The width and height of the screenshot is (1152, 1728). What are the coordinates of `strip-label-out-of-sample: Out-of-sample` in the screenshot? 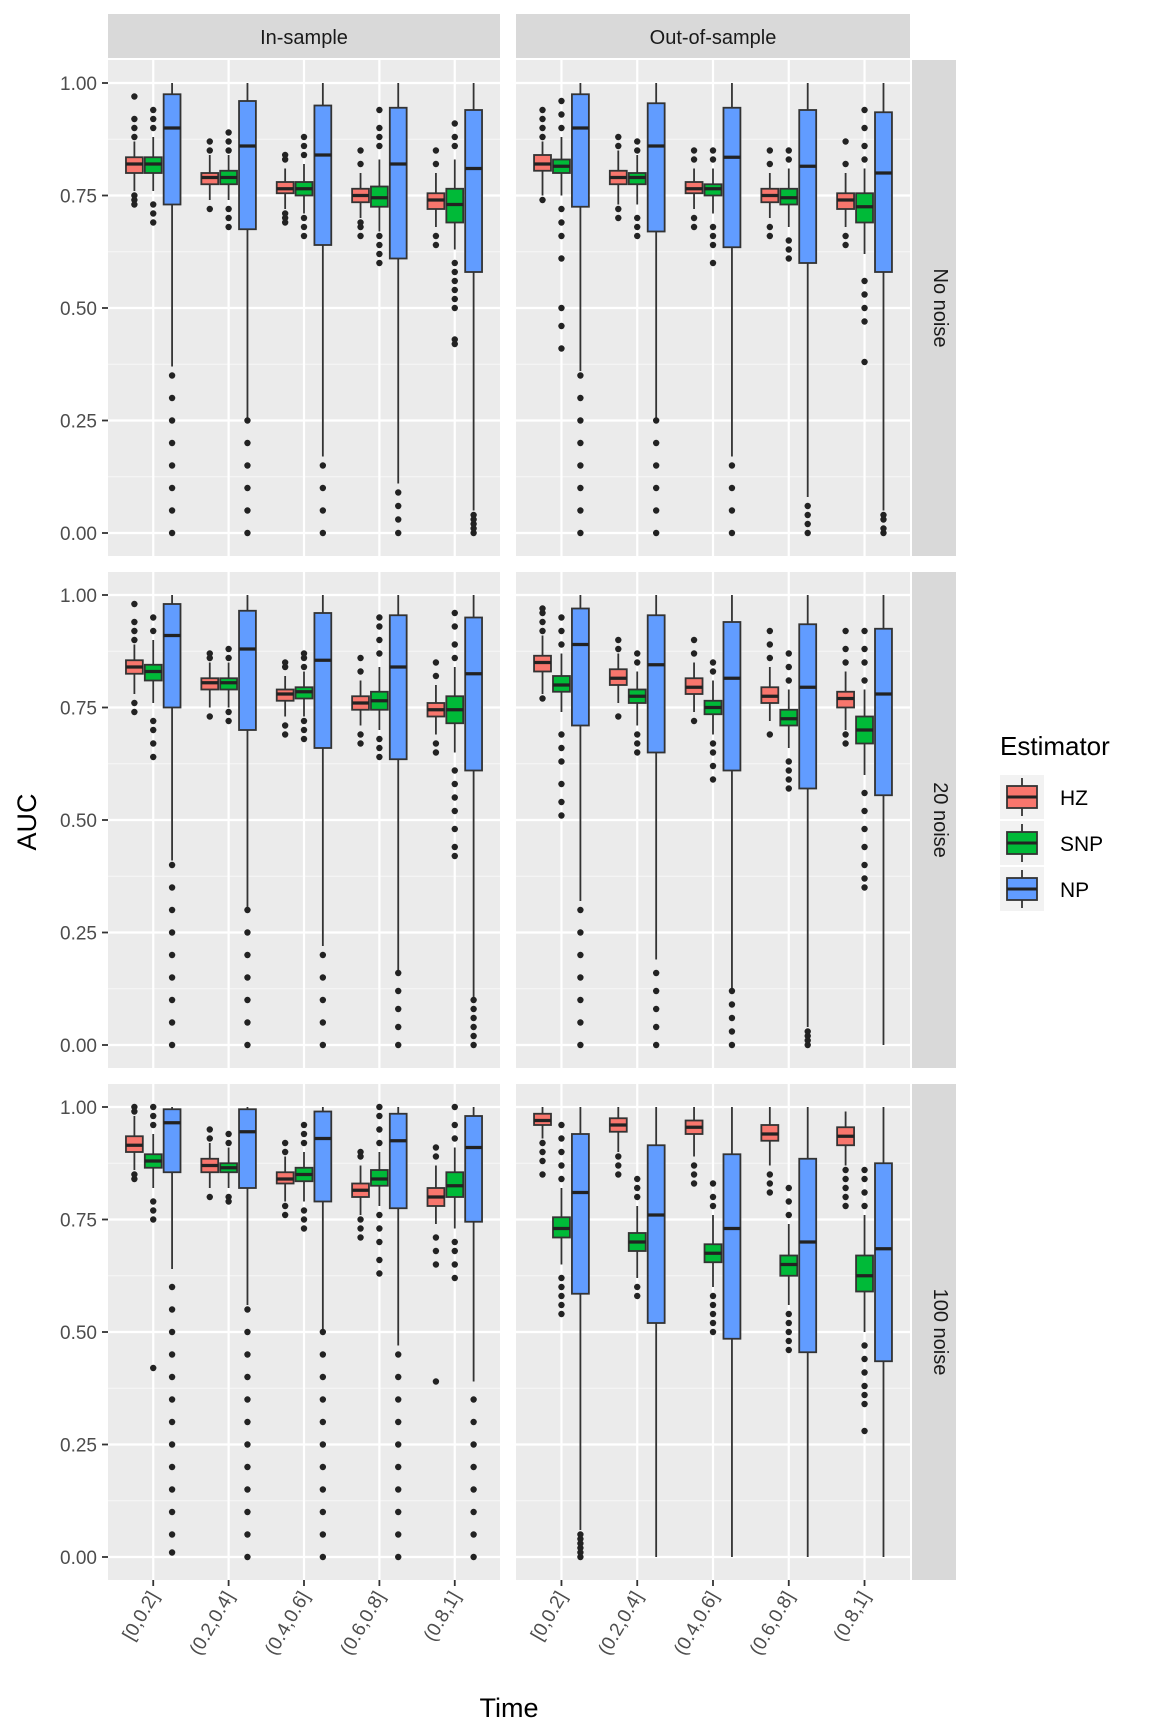 It's located at (713, 38).